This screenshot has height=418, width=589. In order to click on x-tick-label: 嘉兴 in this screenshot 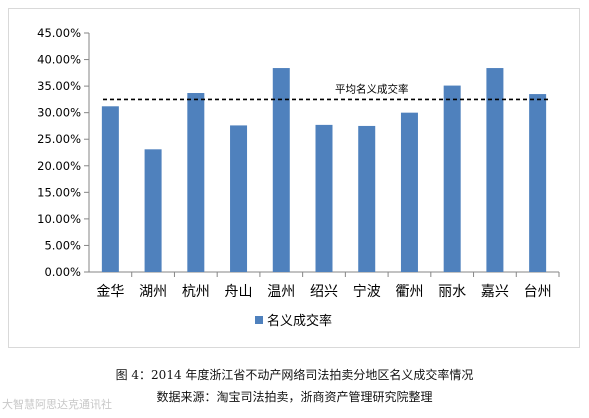, I will do `click(495, 292)`.